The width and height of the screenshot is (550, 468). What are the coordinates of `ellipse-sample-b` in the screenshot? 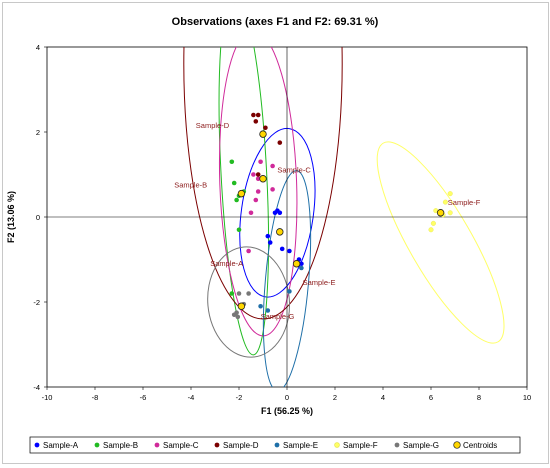 It's located at (243, 201).